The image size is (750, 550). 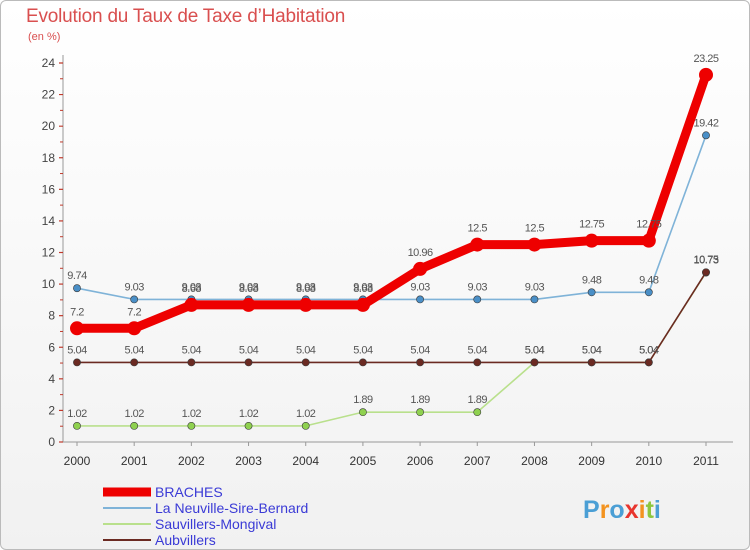 What do you see at coordinates (648, 225) in the screenshot?
I see `data-label-braches: 12.75` at bounding box center [648, 225].